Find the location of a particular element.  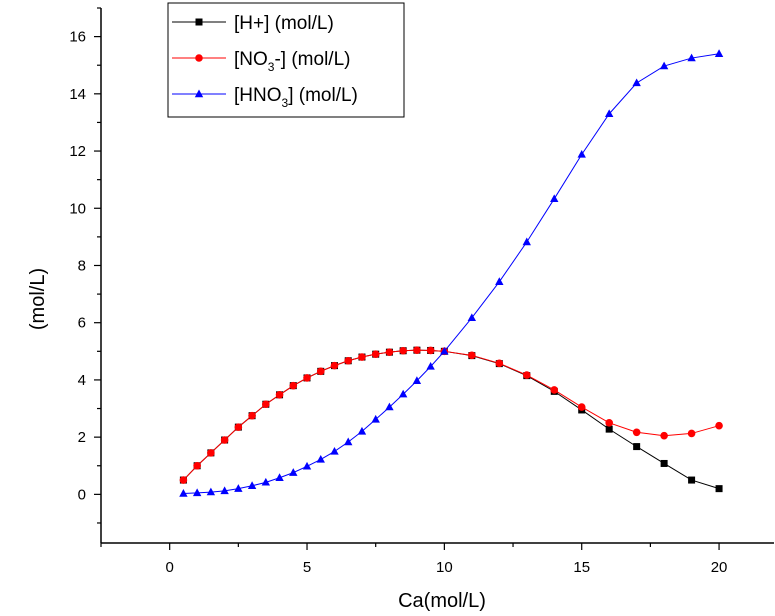

legend-label: [H+] (mol/L) is located at coordinates (284, 23).